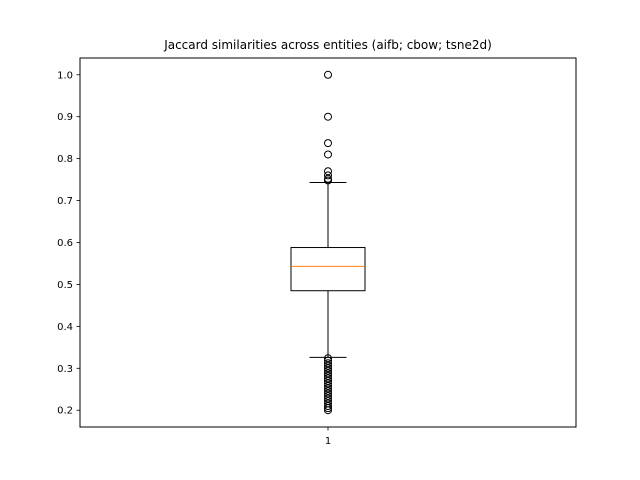 Image resolution: width=640 pixels, height=480 pixels. Describe the element at coordinates (328, 269) in the screenshot. I see `box-iqr` at that location.